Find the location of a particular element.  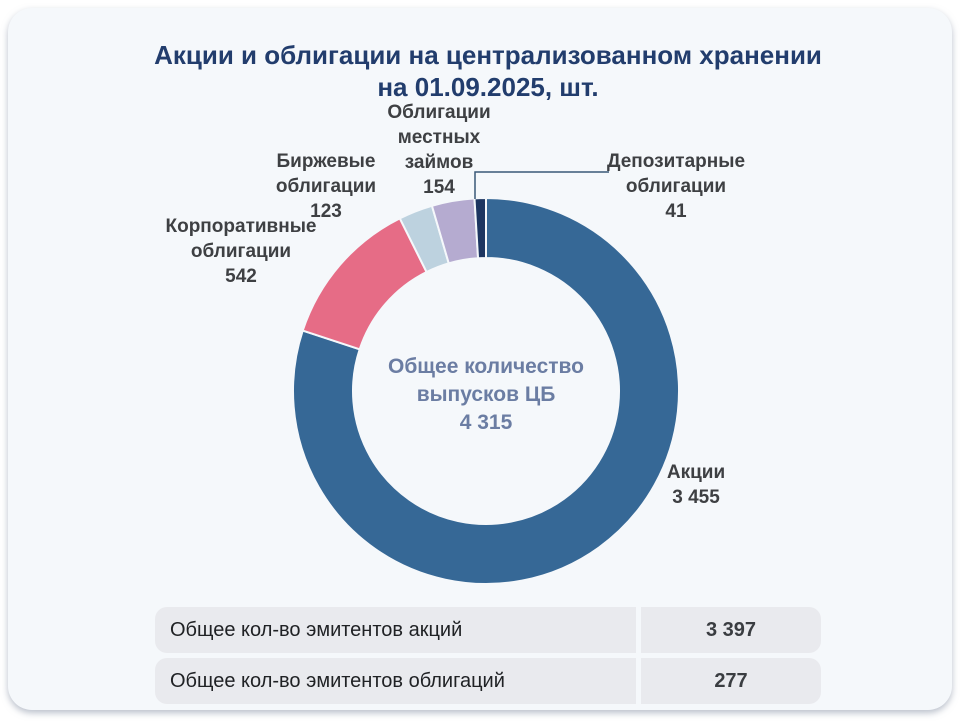

donut-center-label: Общее количество выпусков ЦБ 4 315 is located at coordinates (486, 395).